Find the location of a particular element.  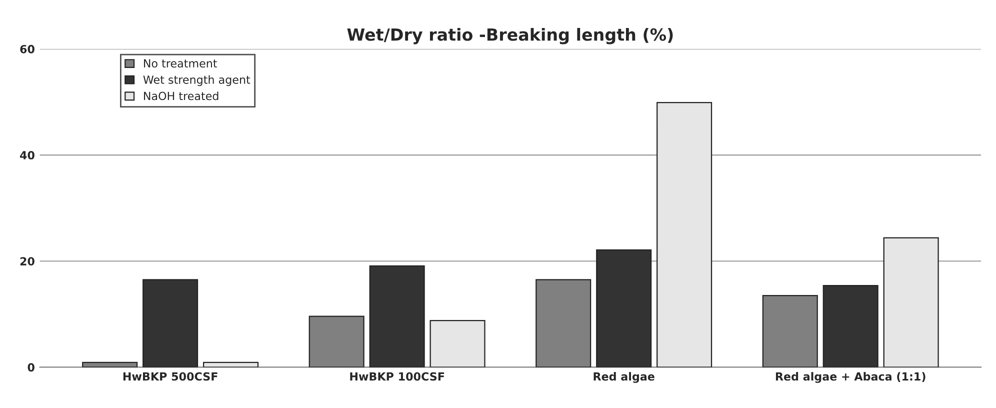

y-tick-label: 20 is located at coordinates (27, 261).